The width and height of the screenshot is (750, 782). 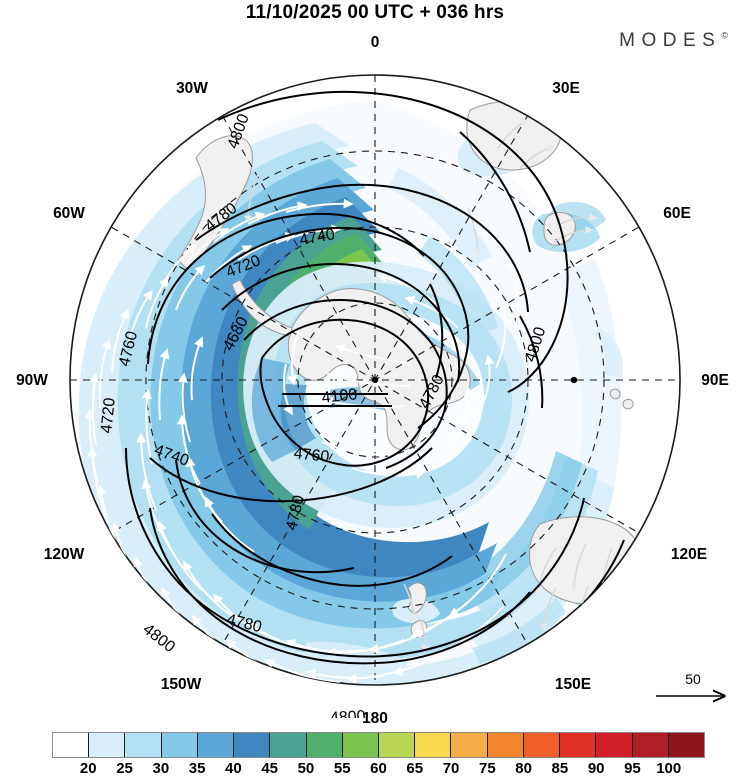 I want to click on colorbar-tick-85: 85, so click(x=560, y=768).